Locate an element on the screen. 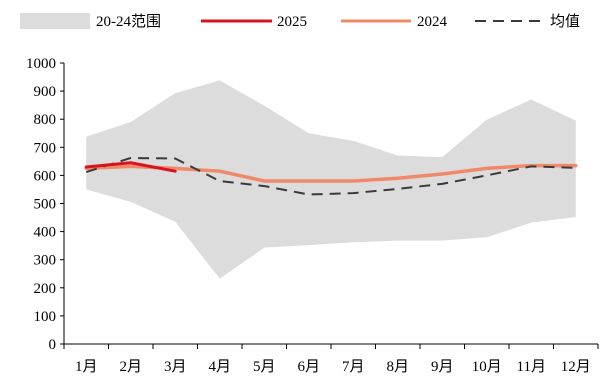 The image size is (601, 381). legend-item-band: 20-24范围 is located at coordinates (90, 21).